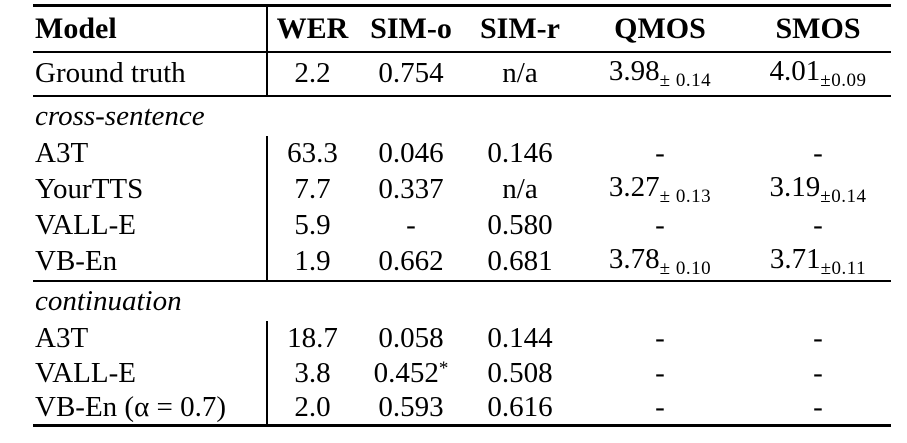 The width and height of the screenshot is (907, 443). I want to click on table-row: VB-En (α = 0.7) 2.0 0.593 0.616 - -, so click(462, 408).